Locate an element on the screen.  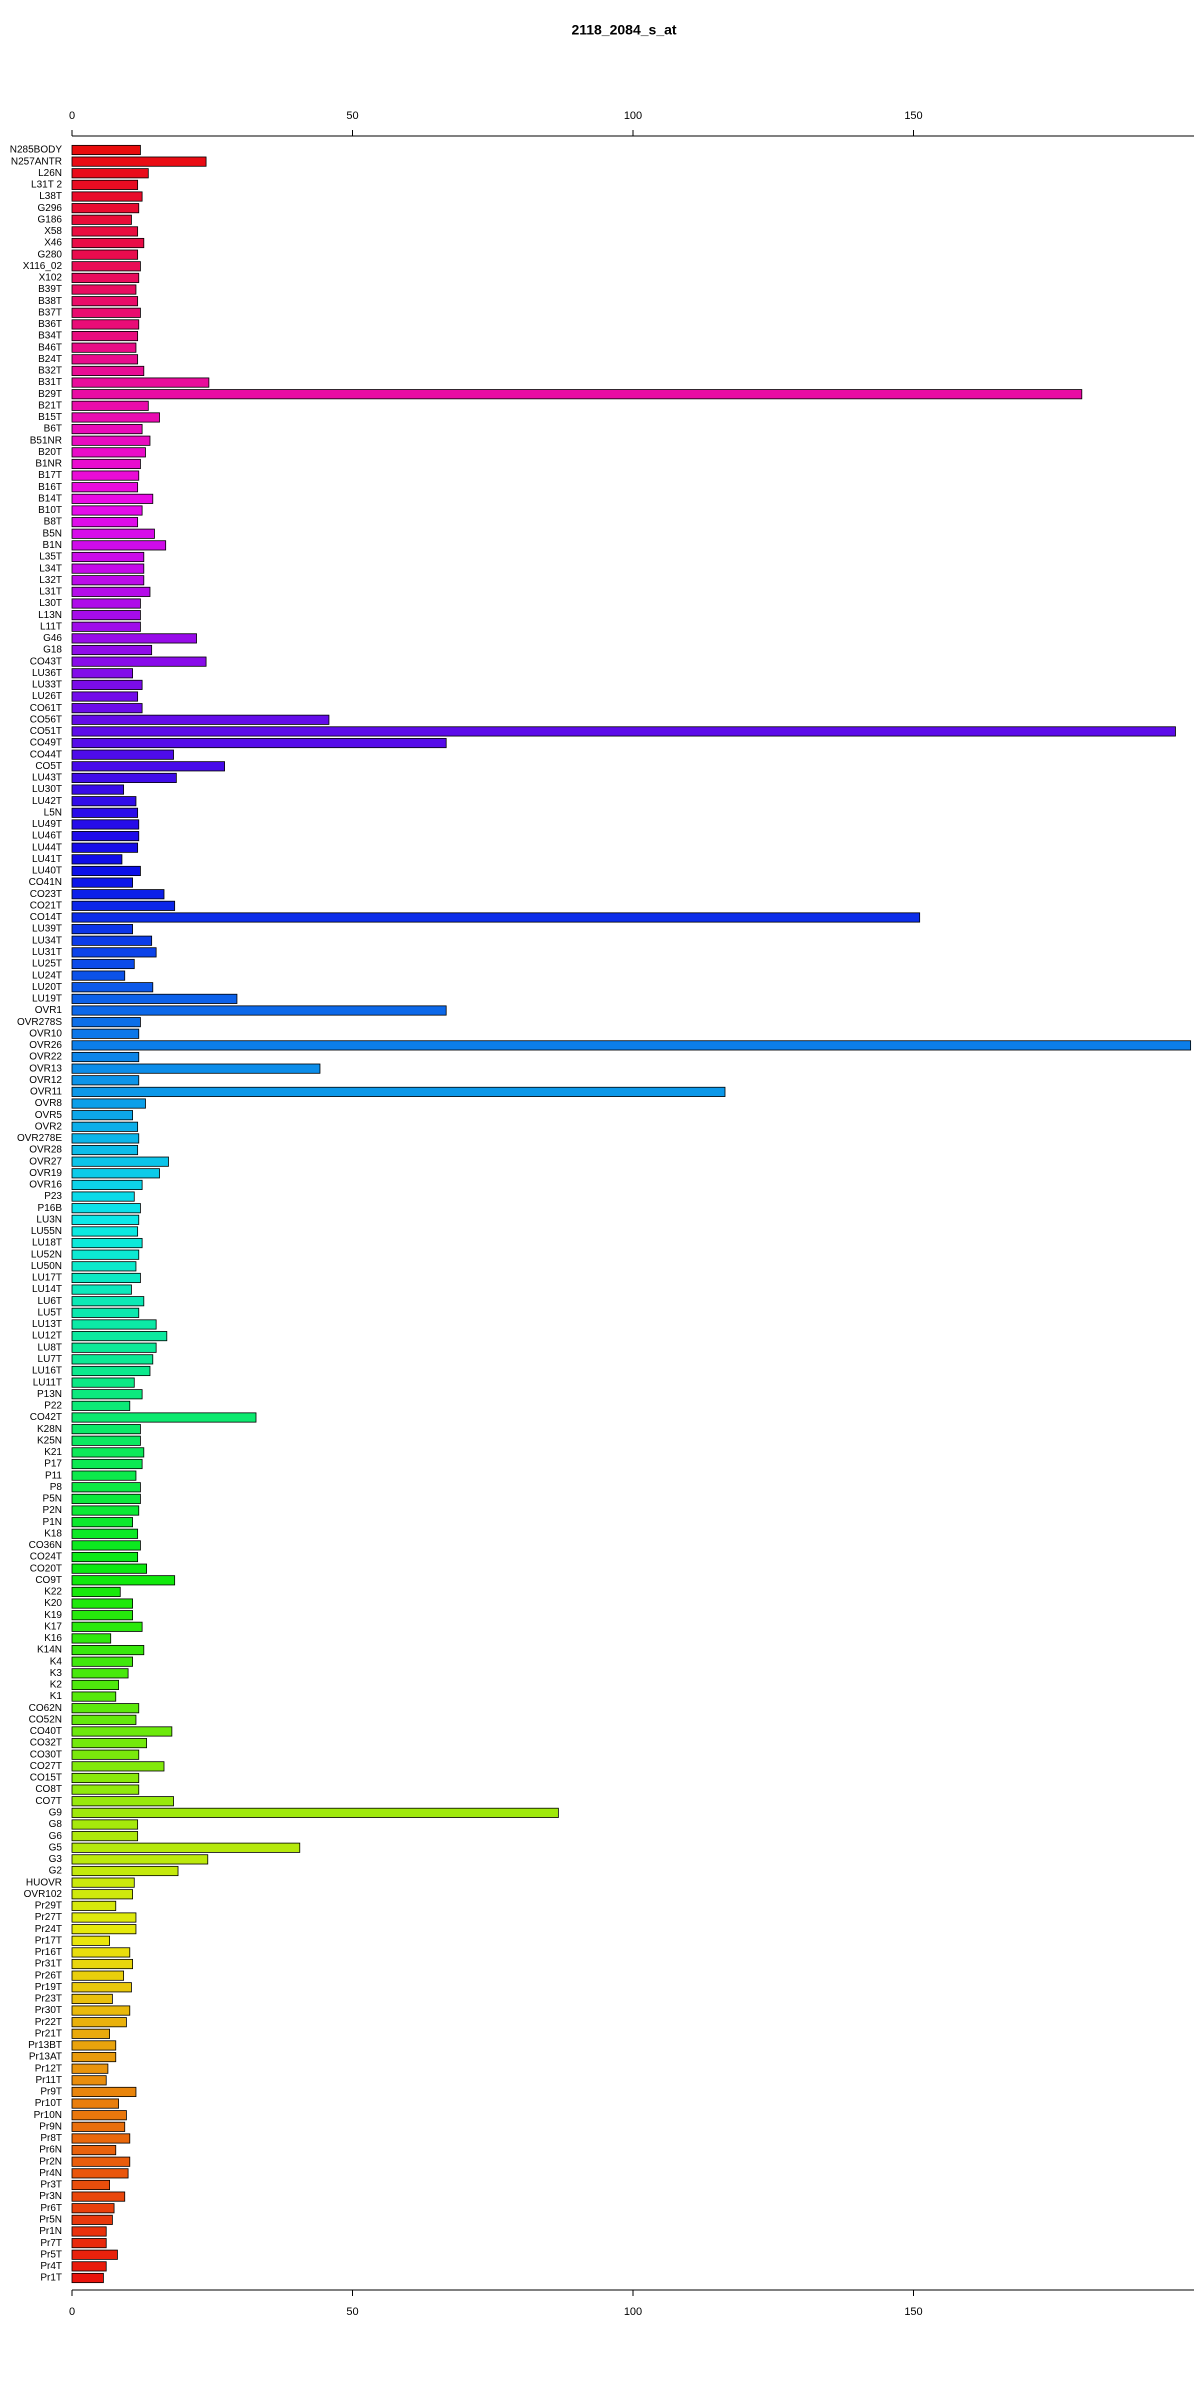
y-tick-label: OVR1 is located at coordinates (49, 1010).